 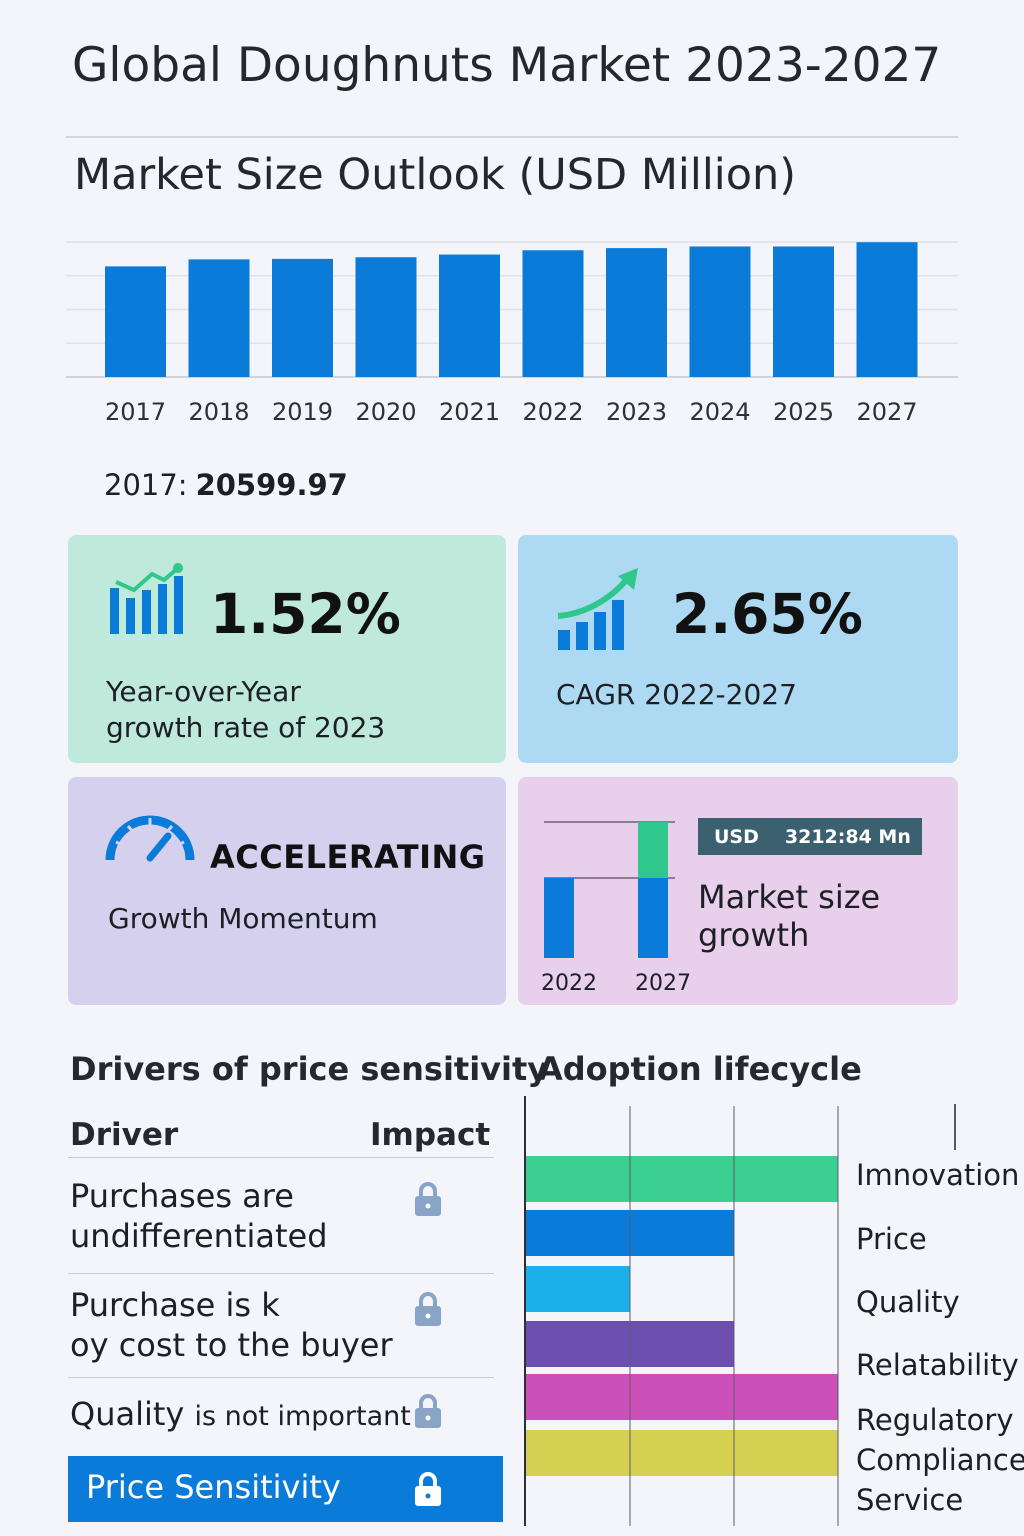 I want to click on x-tick-label: 2022, so click(x=552, y=412).